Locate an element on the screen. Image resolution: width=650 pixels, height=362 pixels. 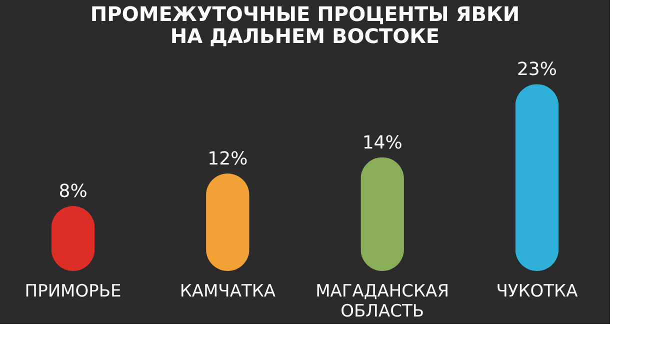
data-label: 14% is located at coordinates (382, 143).